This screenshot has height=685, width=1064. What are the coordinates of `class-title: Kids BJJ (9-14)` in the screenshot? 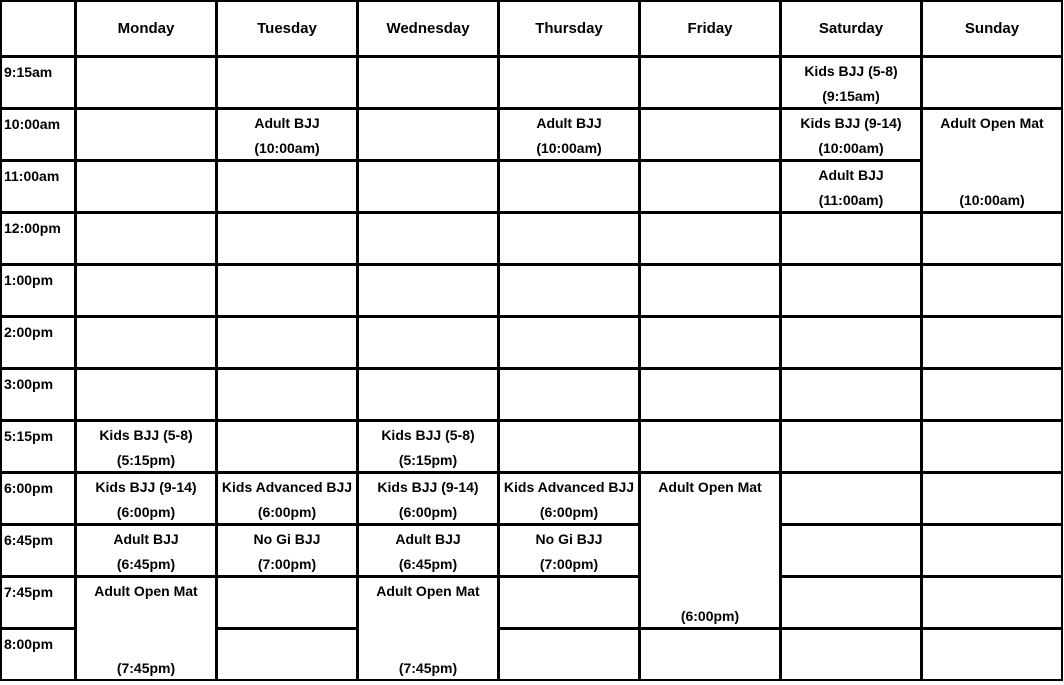 It's located at (851, 123).